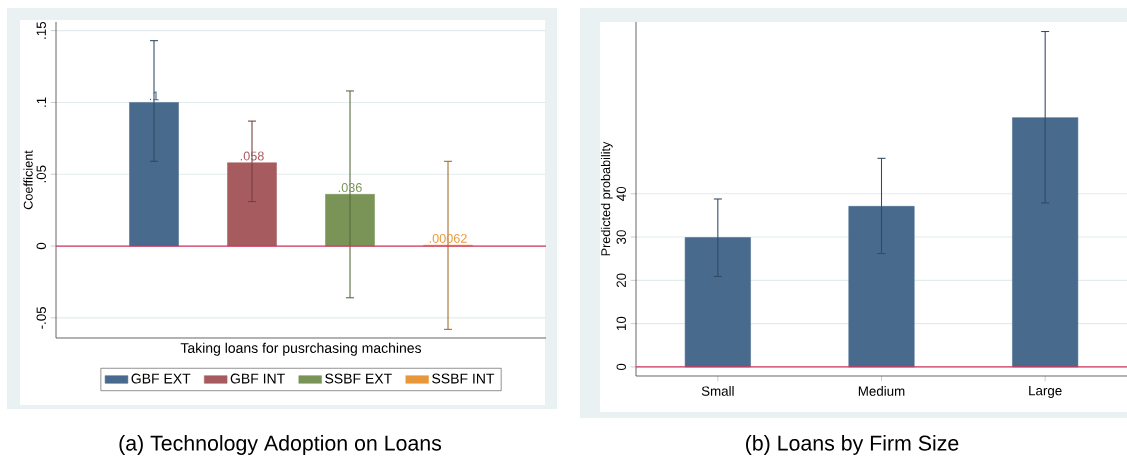 The image size is (1127, 459). Describe the element at coordinates (621, 237) in the screenshot. I see `y-tick-label: 30` at that location.